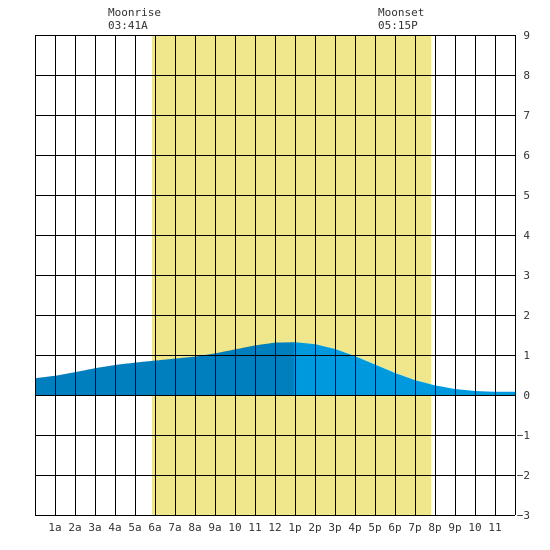 The image size is (550, 550). What do you see at coordinates (174, 527) in the screenshot?
I see `x-tick-label: 7a` at bounding box center [174, 527].